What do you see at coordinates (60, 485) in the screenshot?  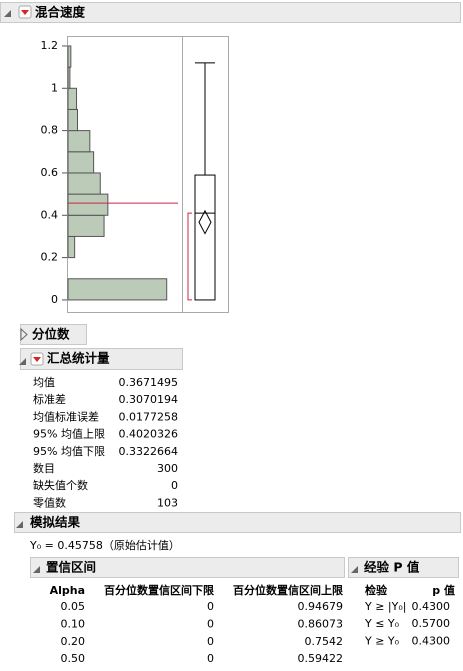 I see `stat-label: 缺失值个数` at bounding box center [60, 485].